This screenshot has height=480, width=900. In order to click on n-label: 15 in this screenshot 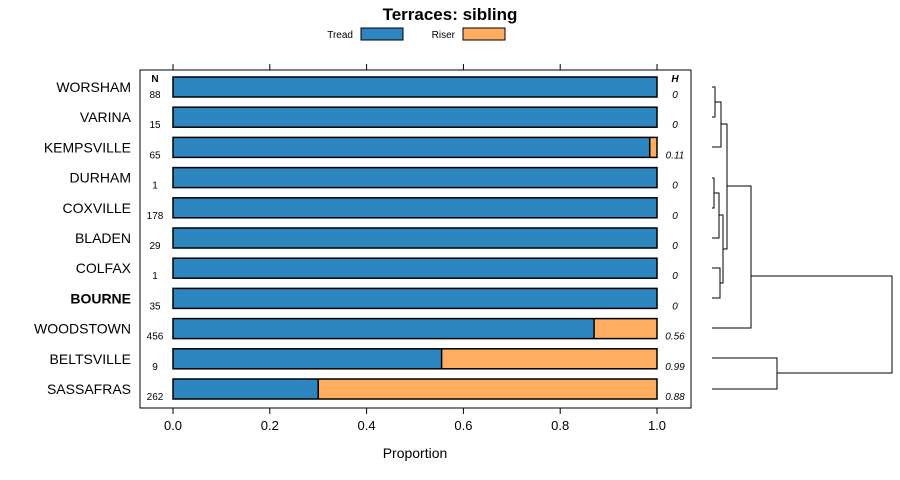, I will do `click(155, 125)`.